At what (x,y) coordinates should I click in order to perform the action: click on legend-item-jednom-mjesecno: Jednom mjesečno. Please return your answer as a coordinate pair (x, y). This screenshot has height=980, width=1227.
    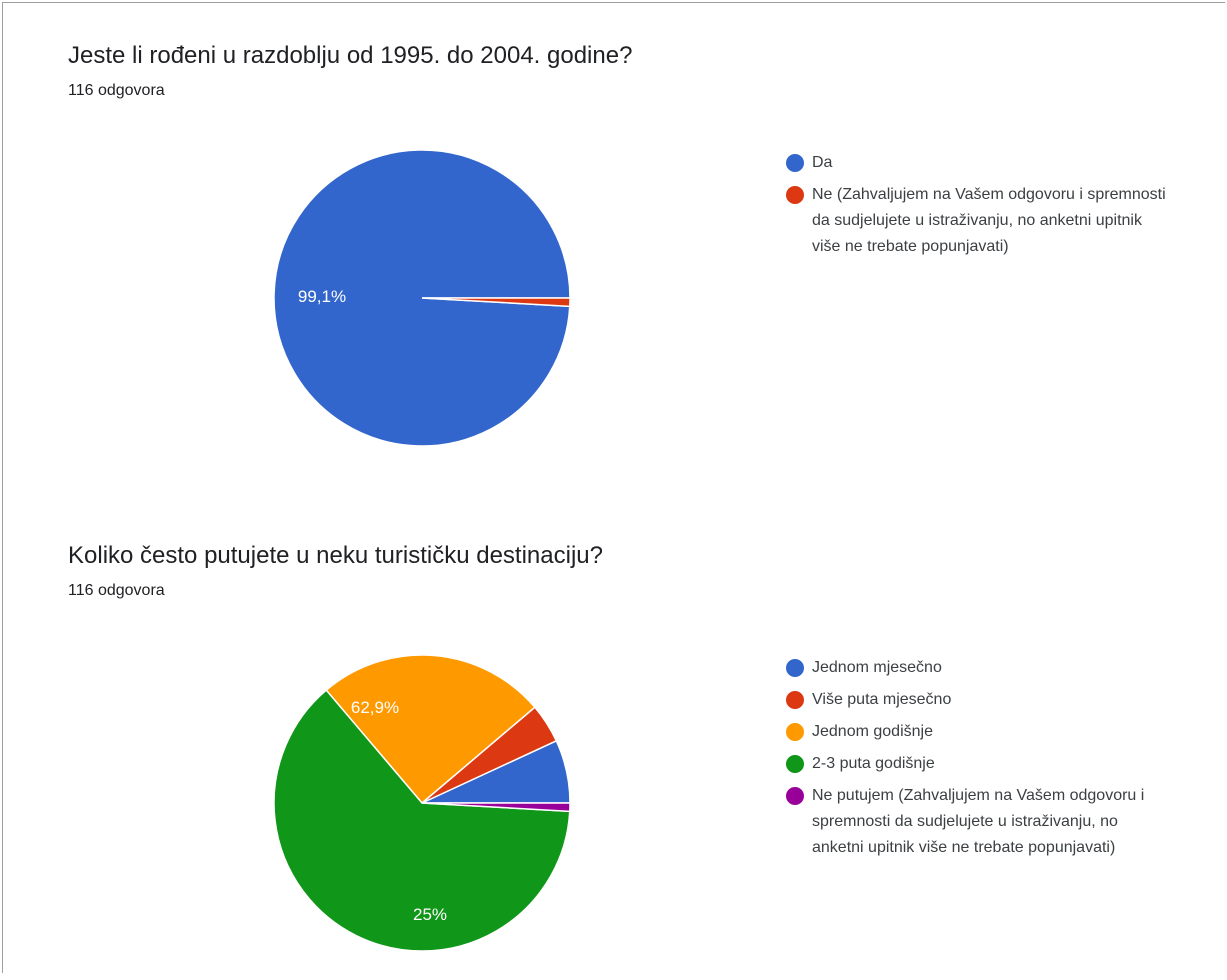
    Looking at the image, I should click on (976, 668).